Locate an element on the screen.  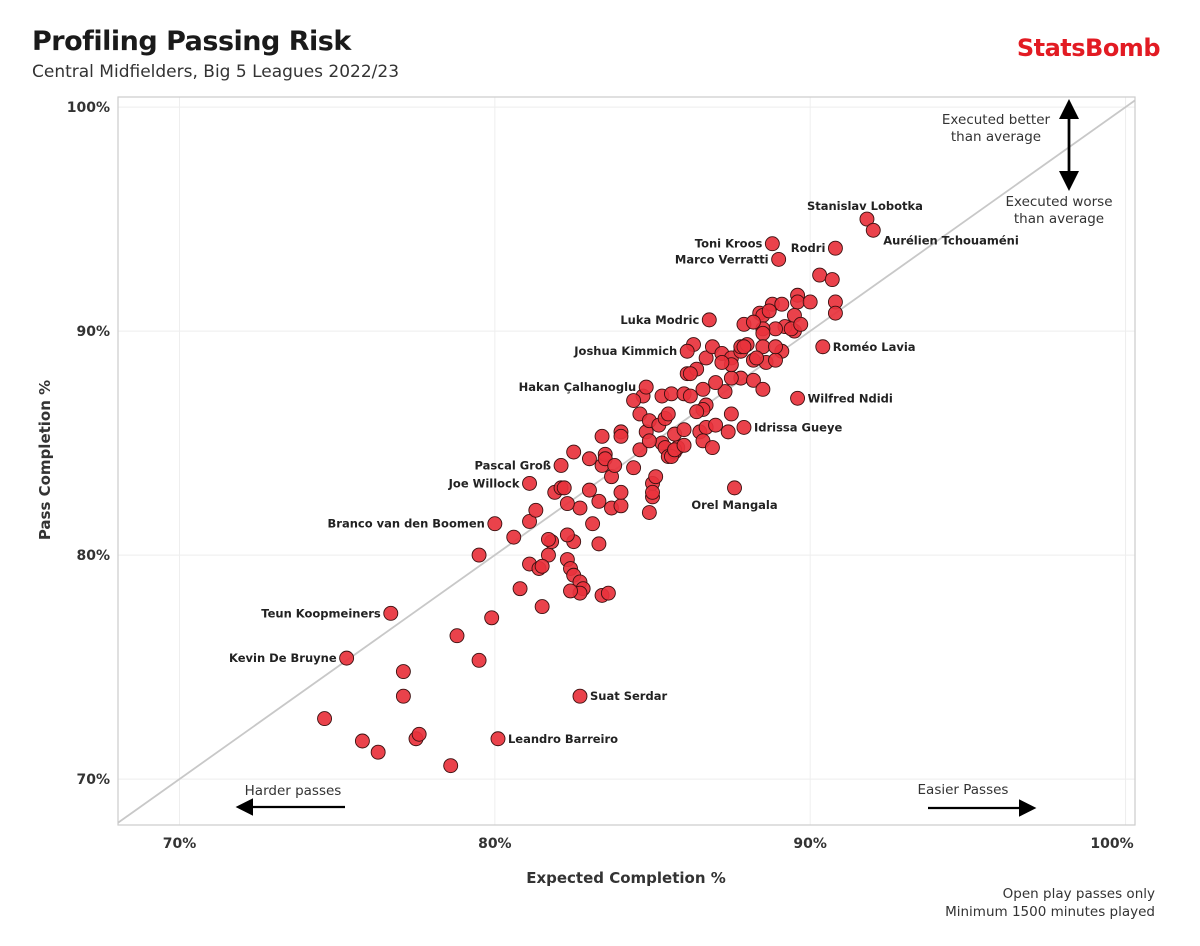
x-tick-label: 90% is located at coordinates (810, 844).